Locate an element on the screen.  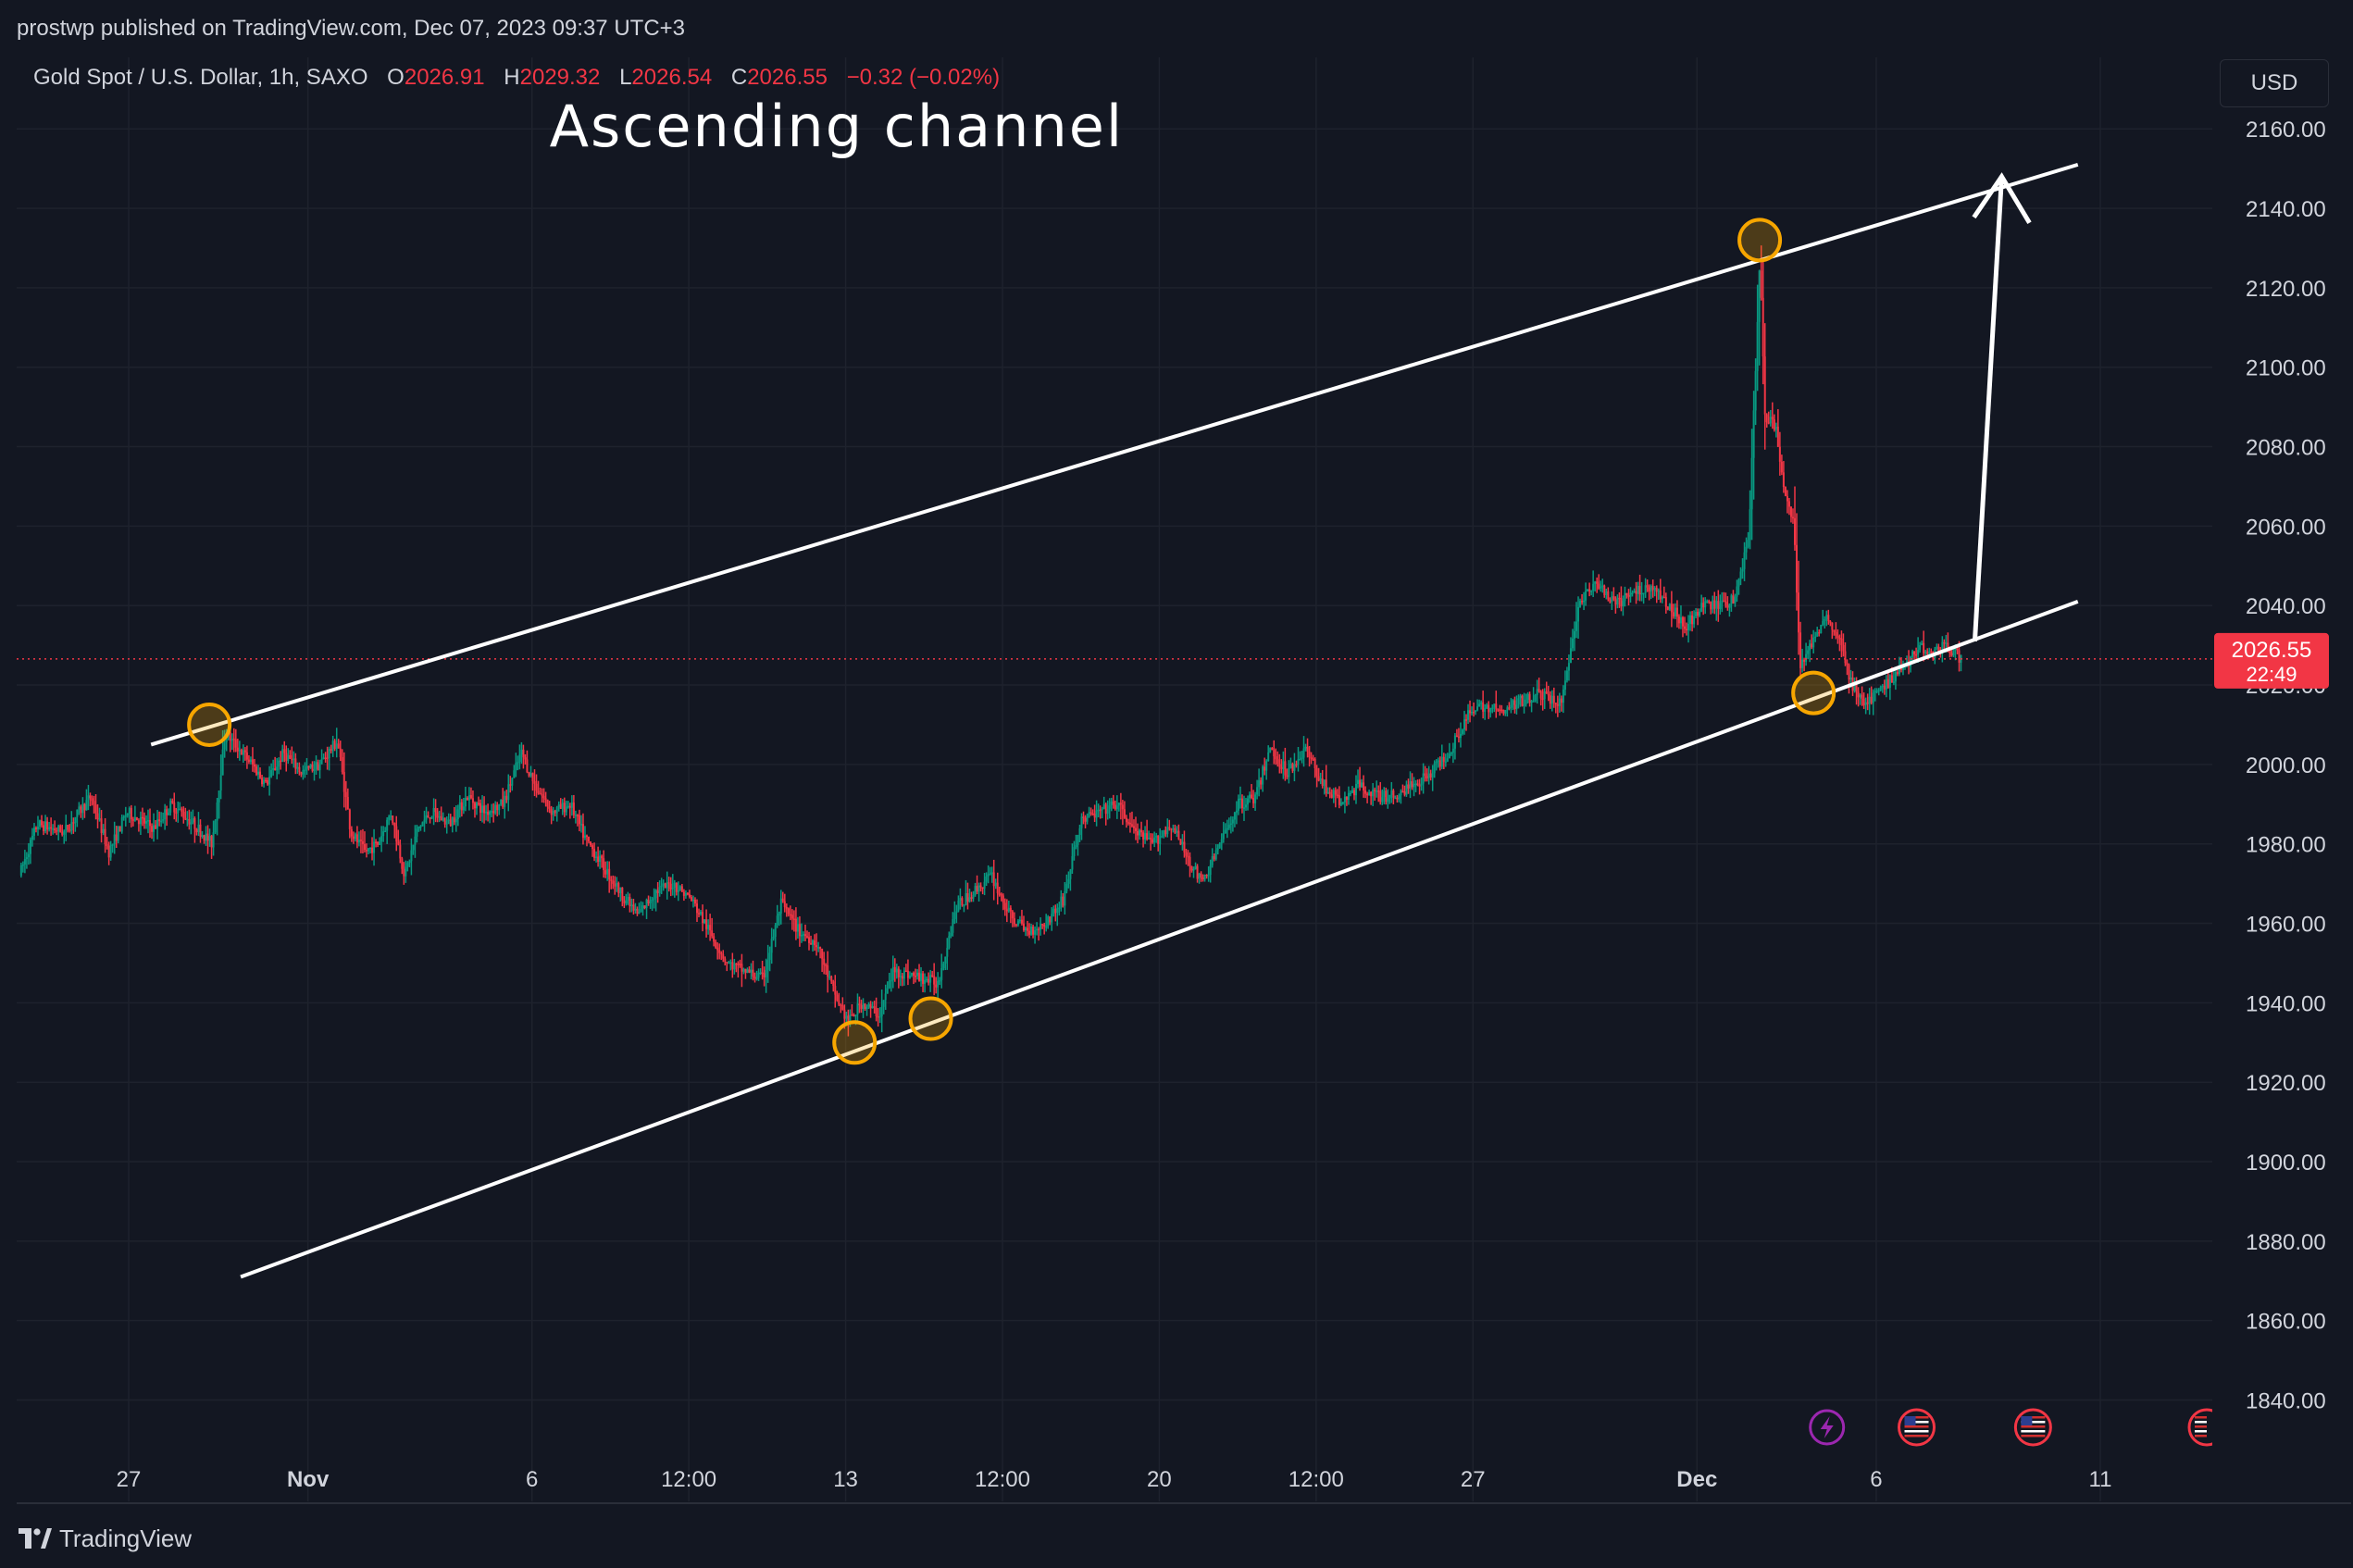
x-tick-label: Dec is located at coordinates (1697, 1479).